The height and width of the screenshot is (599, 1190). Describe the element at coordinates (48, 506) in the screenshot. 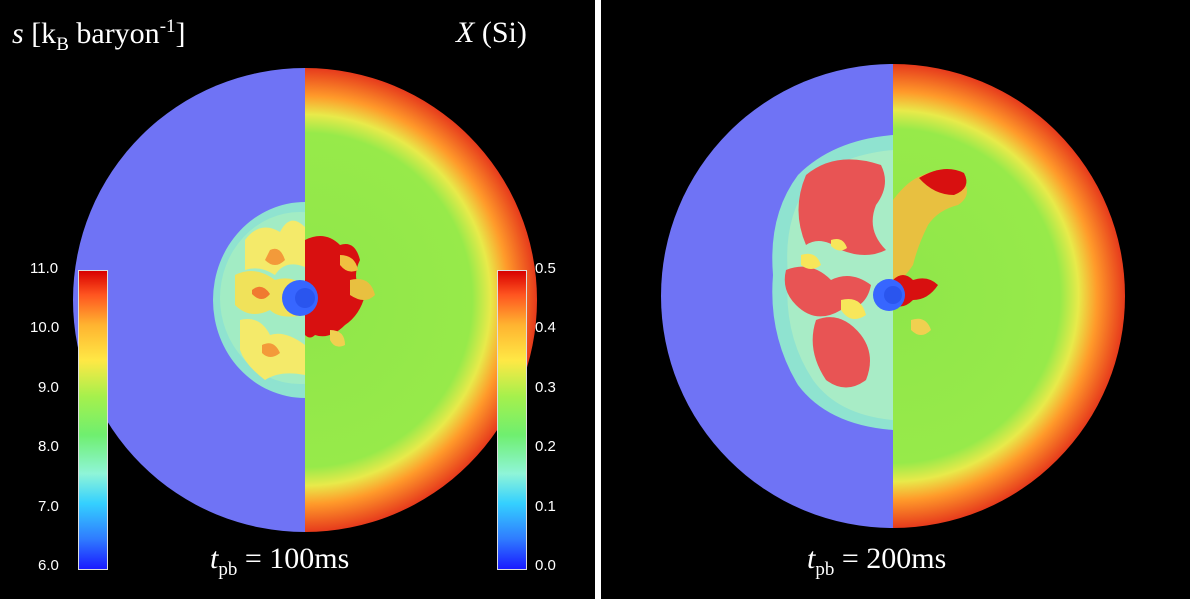

I see `tick-label: 7.0` at that location.